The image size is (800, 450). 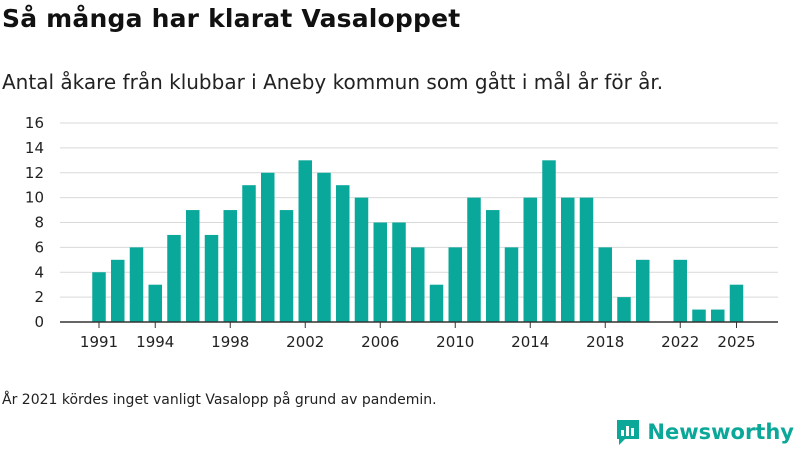 What do you see at coordinates (39, 272) in the screenshot?
I see `y-tick-label: 4` at bounding box center [39, 272].